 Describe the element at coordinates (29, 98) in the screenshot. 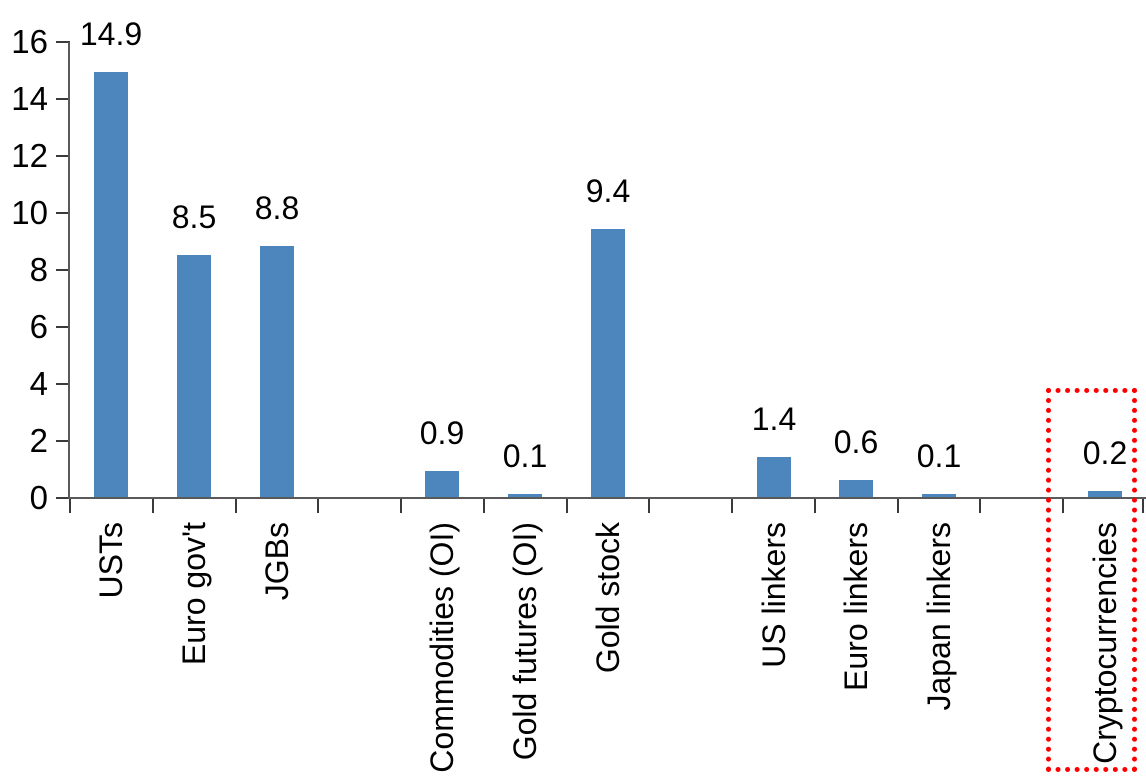

I see `y-axis-tick-label: 14` at that location.